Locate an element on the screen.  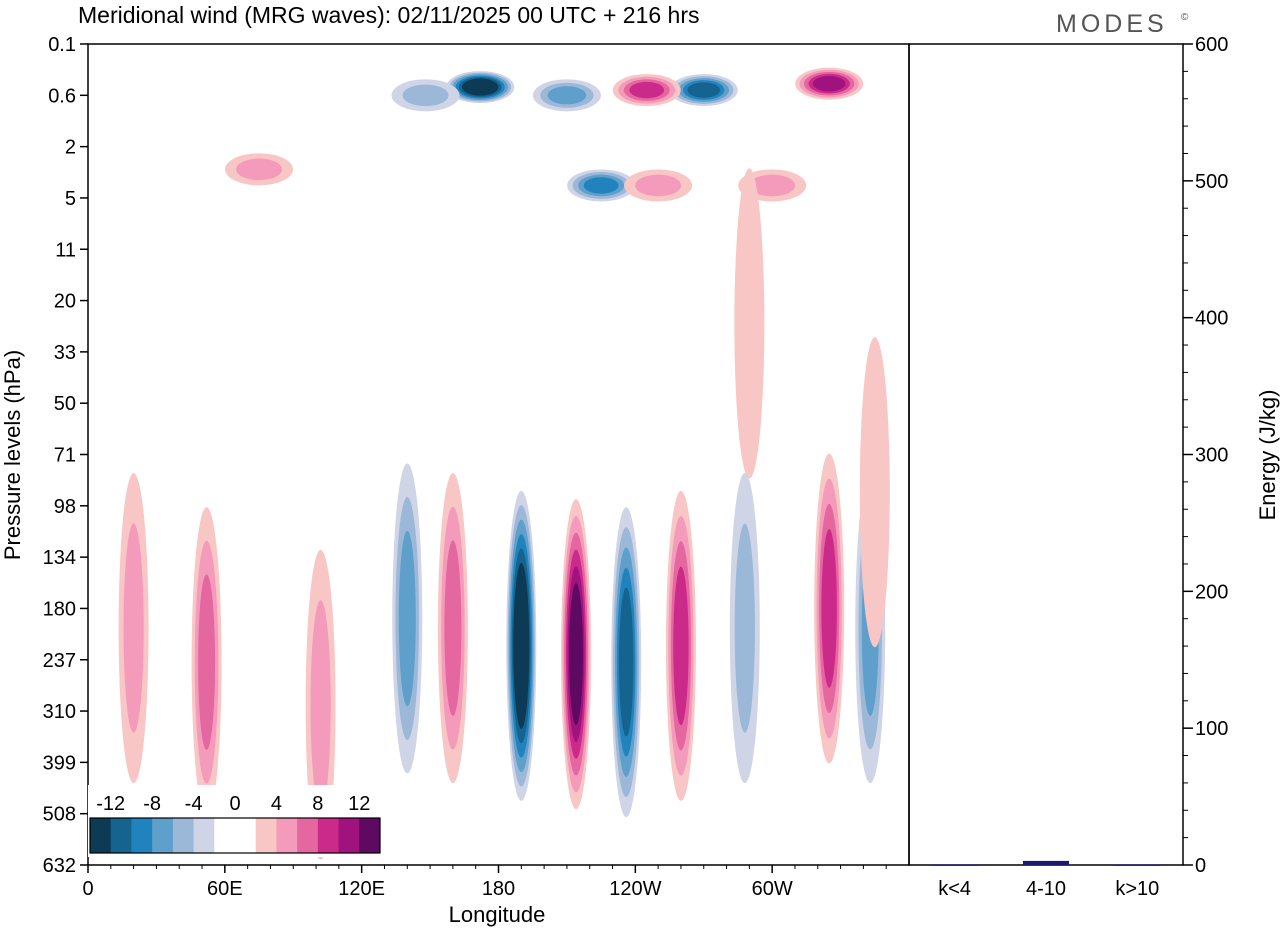
energy-axis: 0 100 200 300 400 500 600 is located at coordinates (1205, 455).